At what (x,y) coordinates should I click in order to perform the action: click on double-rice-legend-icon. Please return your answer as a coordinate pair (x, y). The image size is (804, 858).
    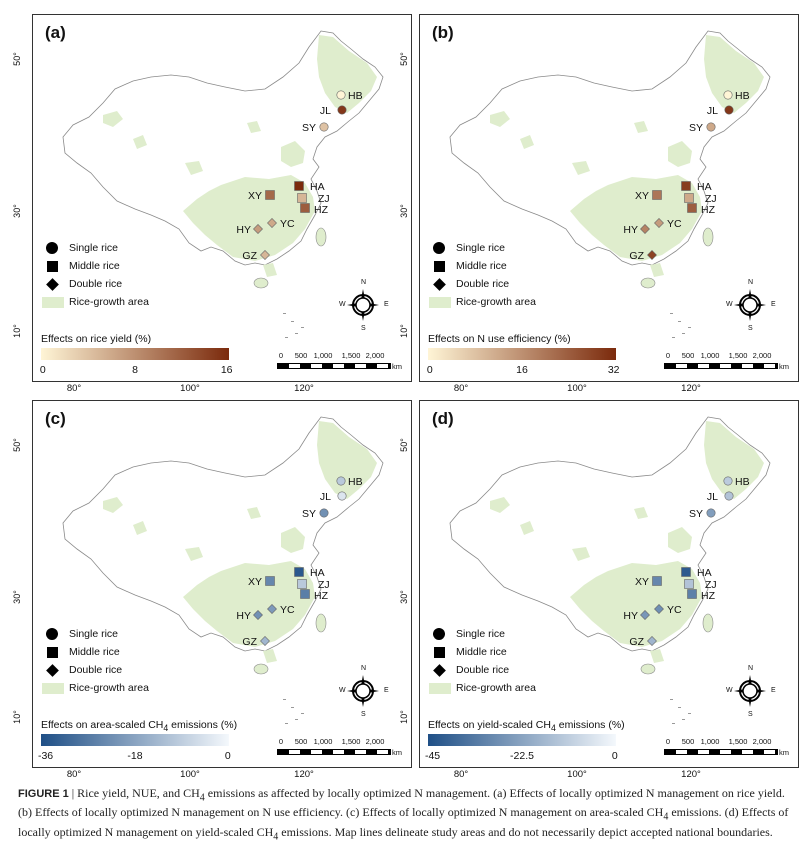
    Looking at the image, I should click on (439, 670).